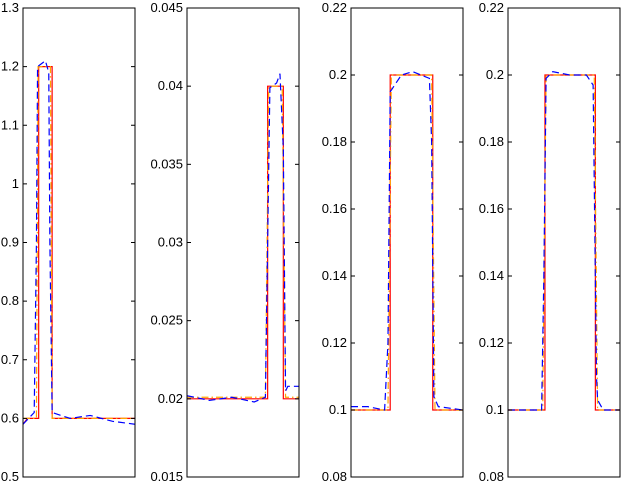 The image size is (622, 485). I want to click on y-tick-label: 0.9, so click(10, 242).